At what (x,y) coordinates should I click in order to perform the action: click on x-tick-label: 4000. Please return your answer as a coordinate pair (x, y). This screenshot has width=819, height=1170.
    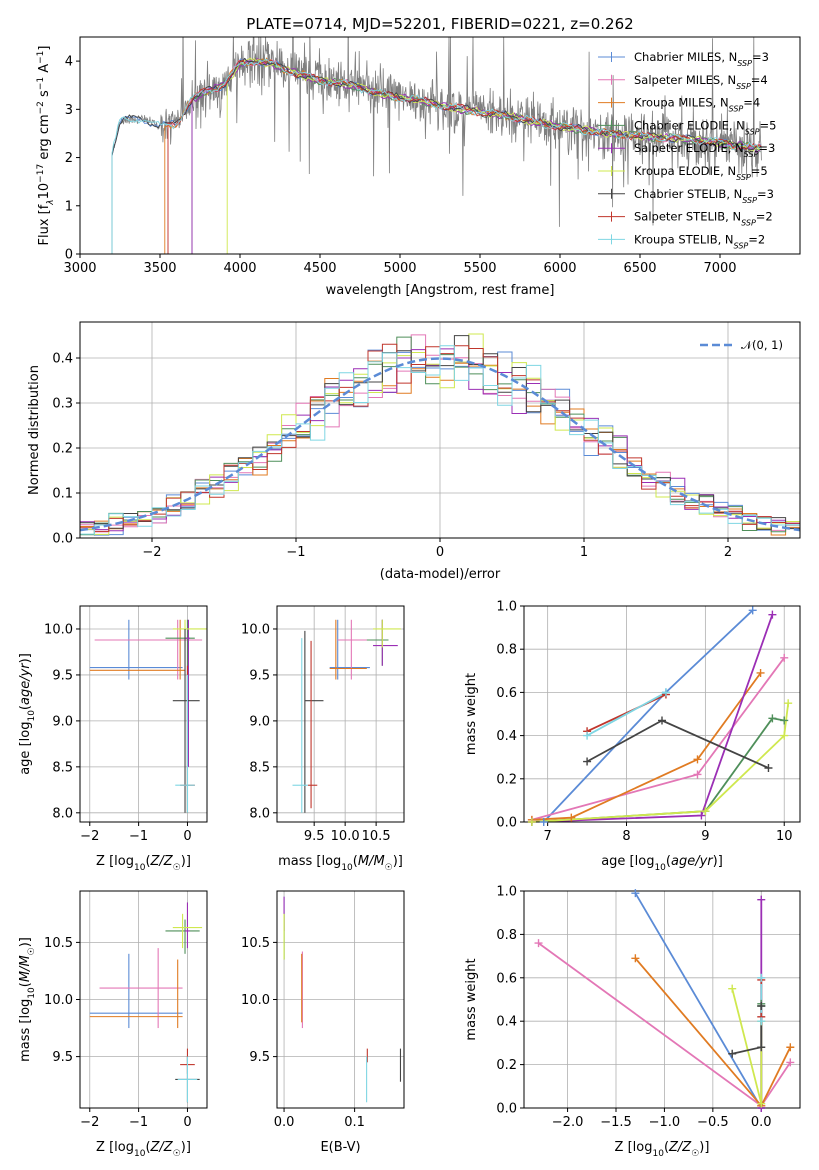
    Looking at the image, I should click on (239, 268).